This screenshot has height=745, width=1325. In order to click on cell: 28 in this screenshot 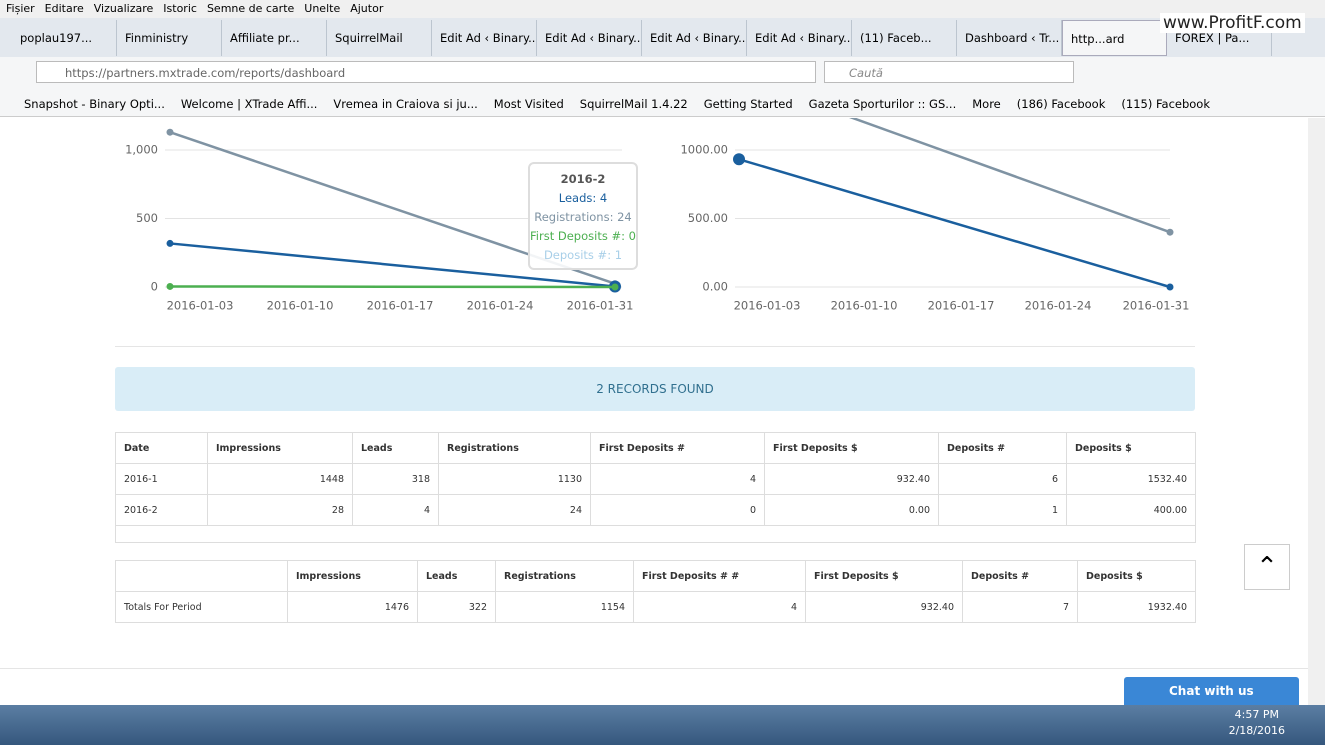, I will do `click(280, 510)`.